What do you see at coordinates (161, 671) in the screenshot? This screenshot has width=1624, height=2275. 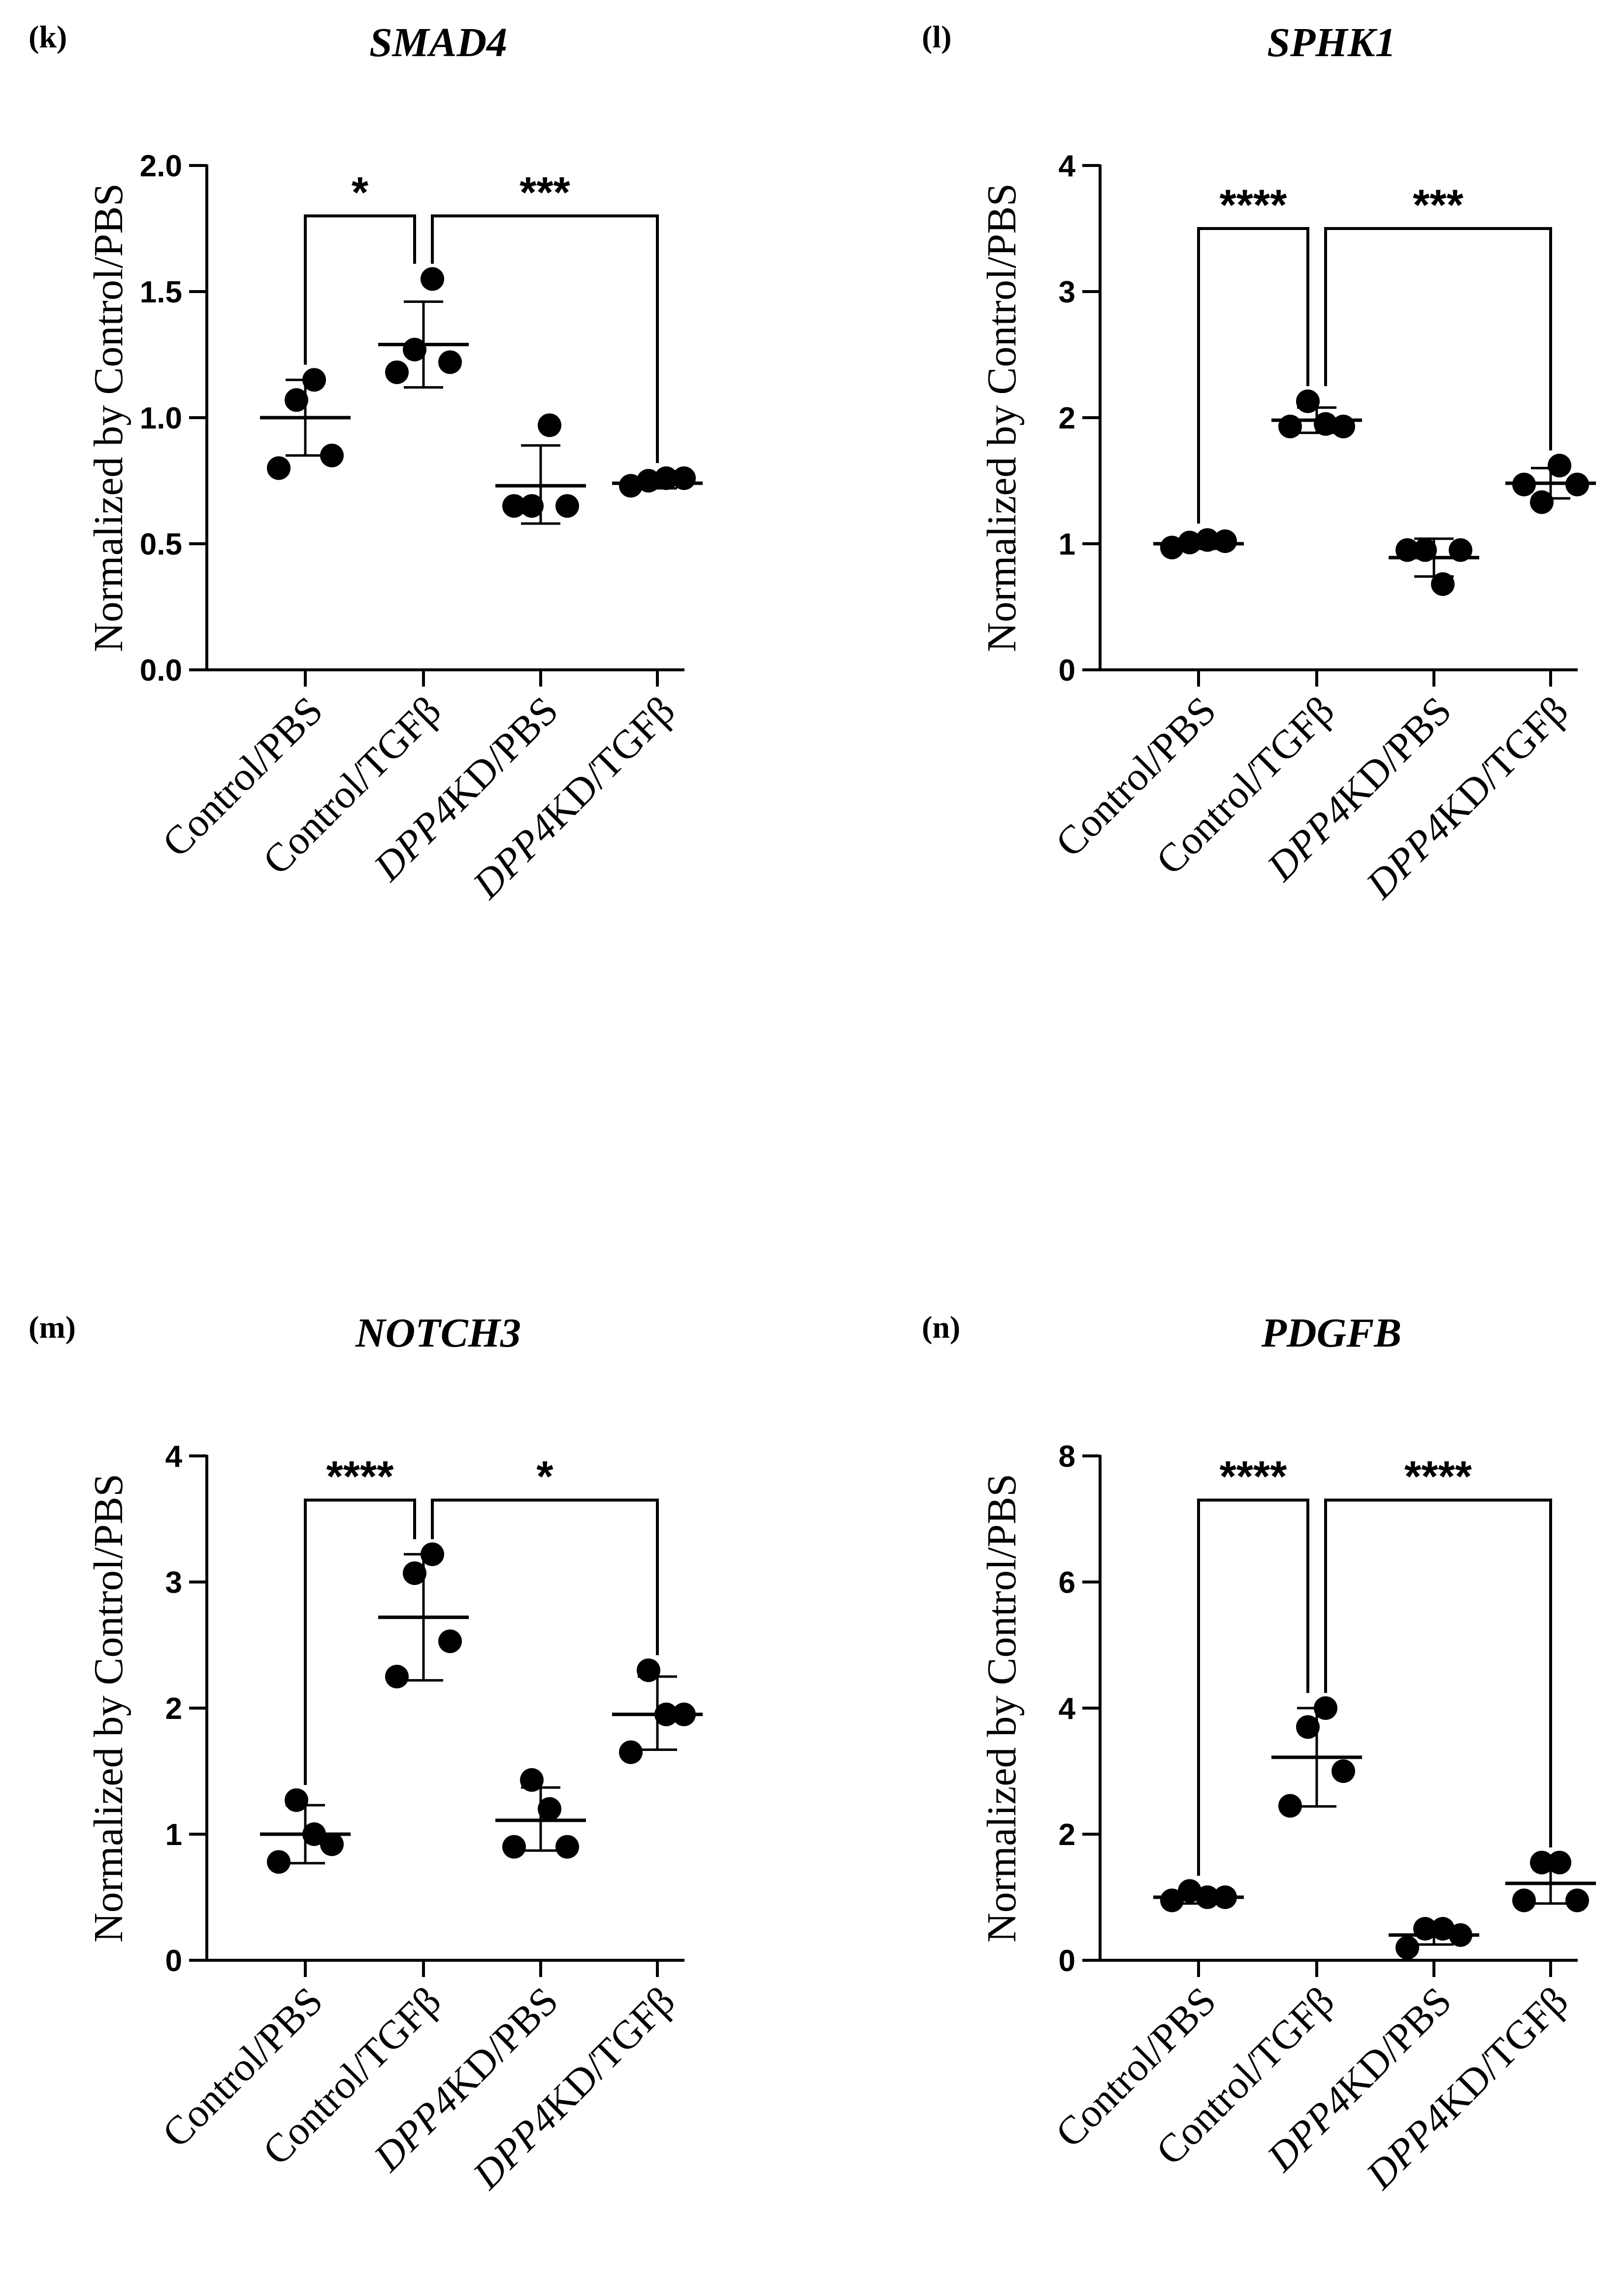 I see `y-tick-label: 0.0` at bounding box center [161, 671].